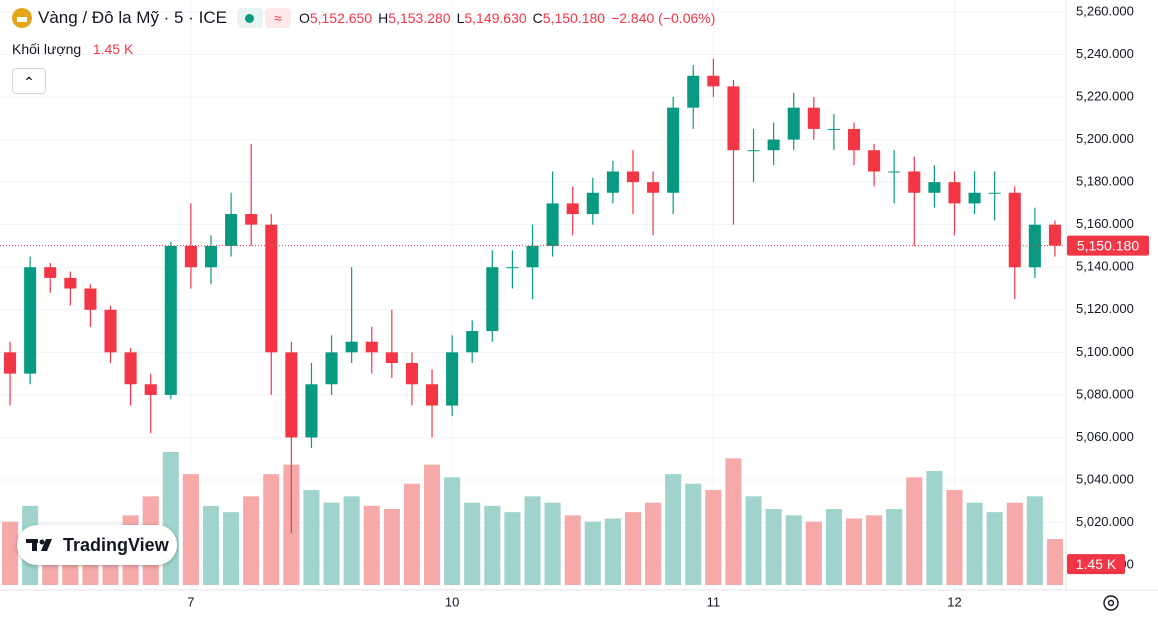  Describe the element at coordinates (495, 18) in the screenshot. I see `low-value: 5,149.630` at that location.